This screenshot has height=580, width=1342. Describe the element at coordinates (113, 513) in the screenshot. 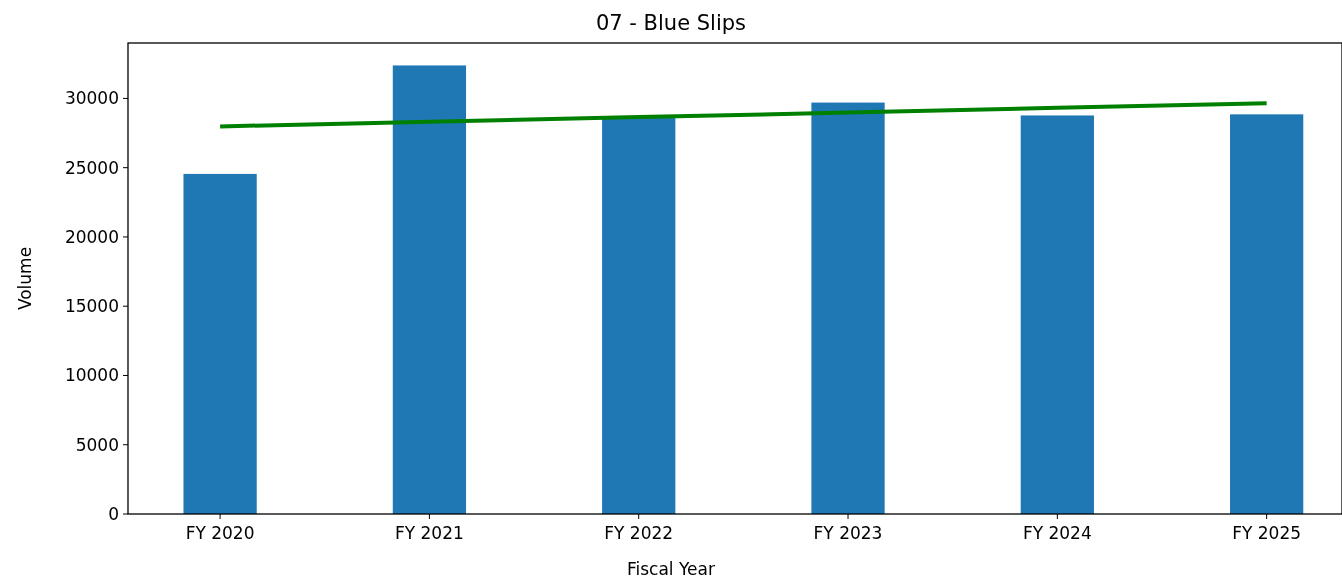

I see `y-tick-label: 0` at that location.